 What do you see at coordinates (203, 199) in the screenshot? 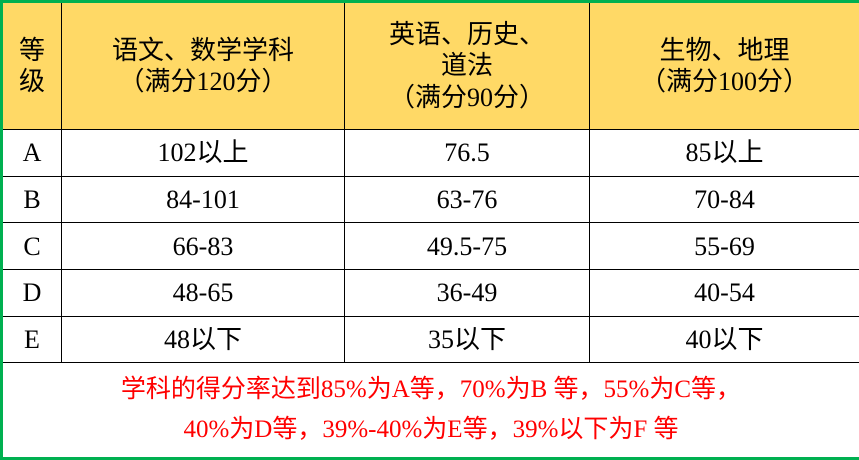
I see `score-cell: 84-101` at bounding box center [203, 199].